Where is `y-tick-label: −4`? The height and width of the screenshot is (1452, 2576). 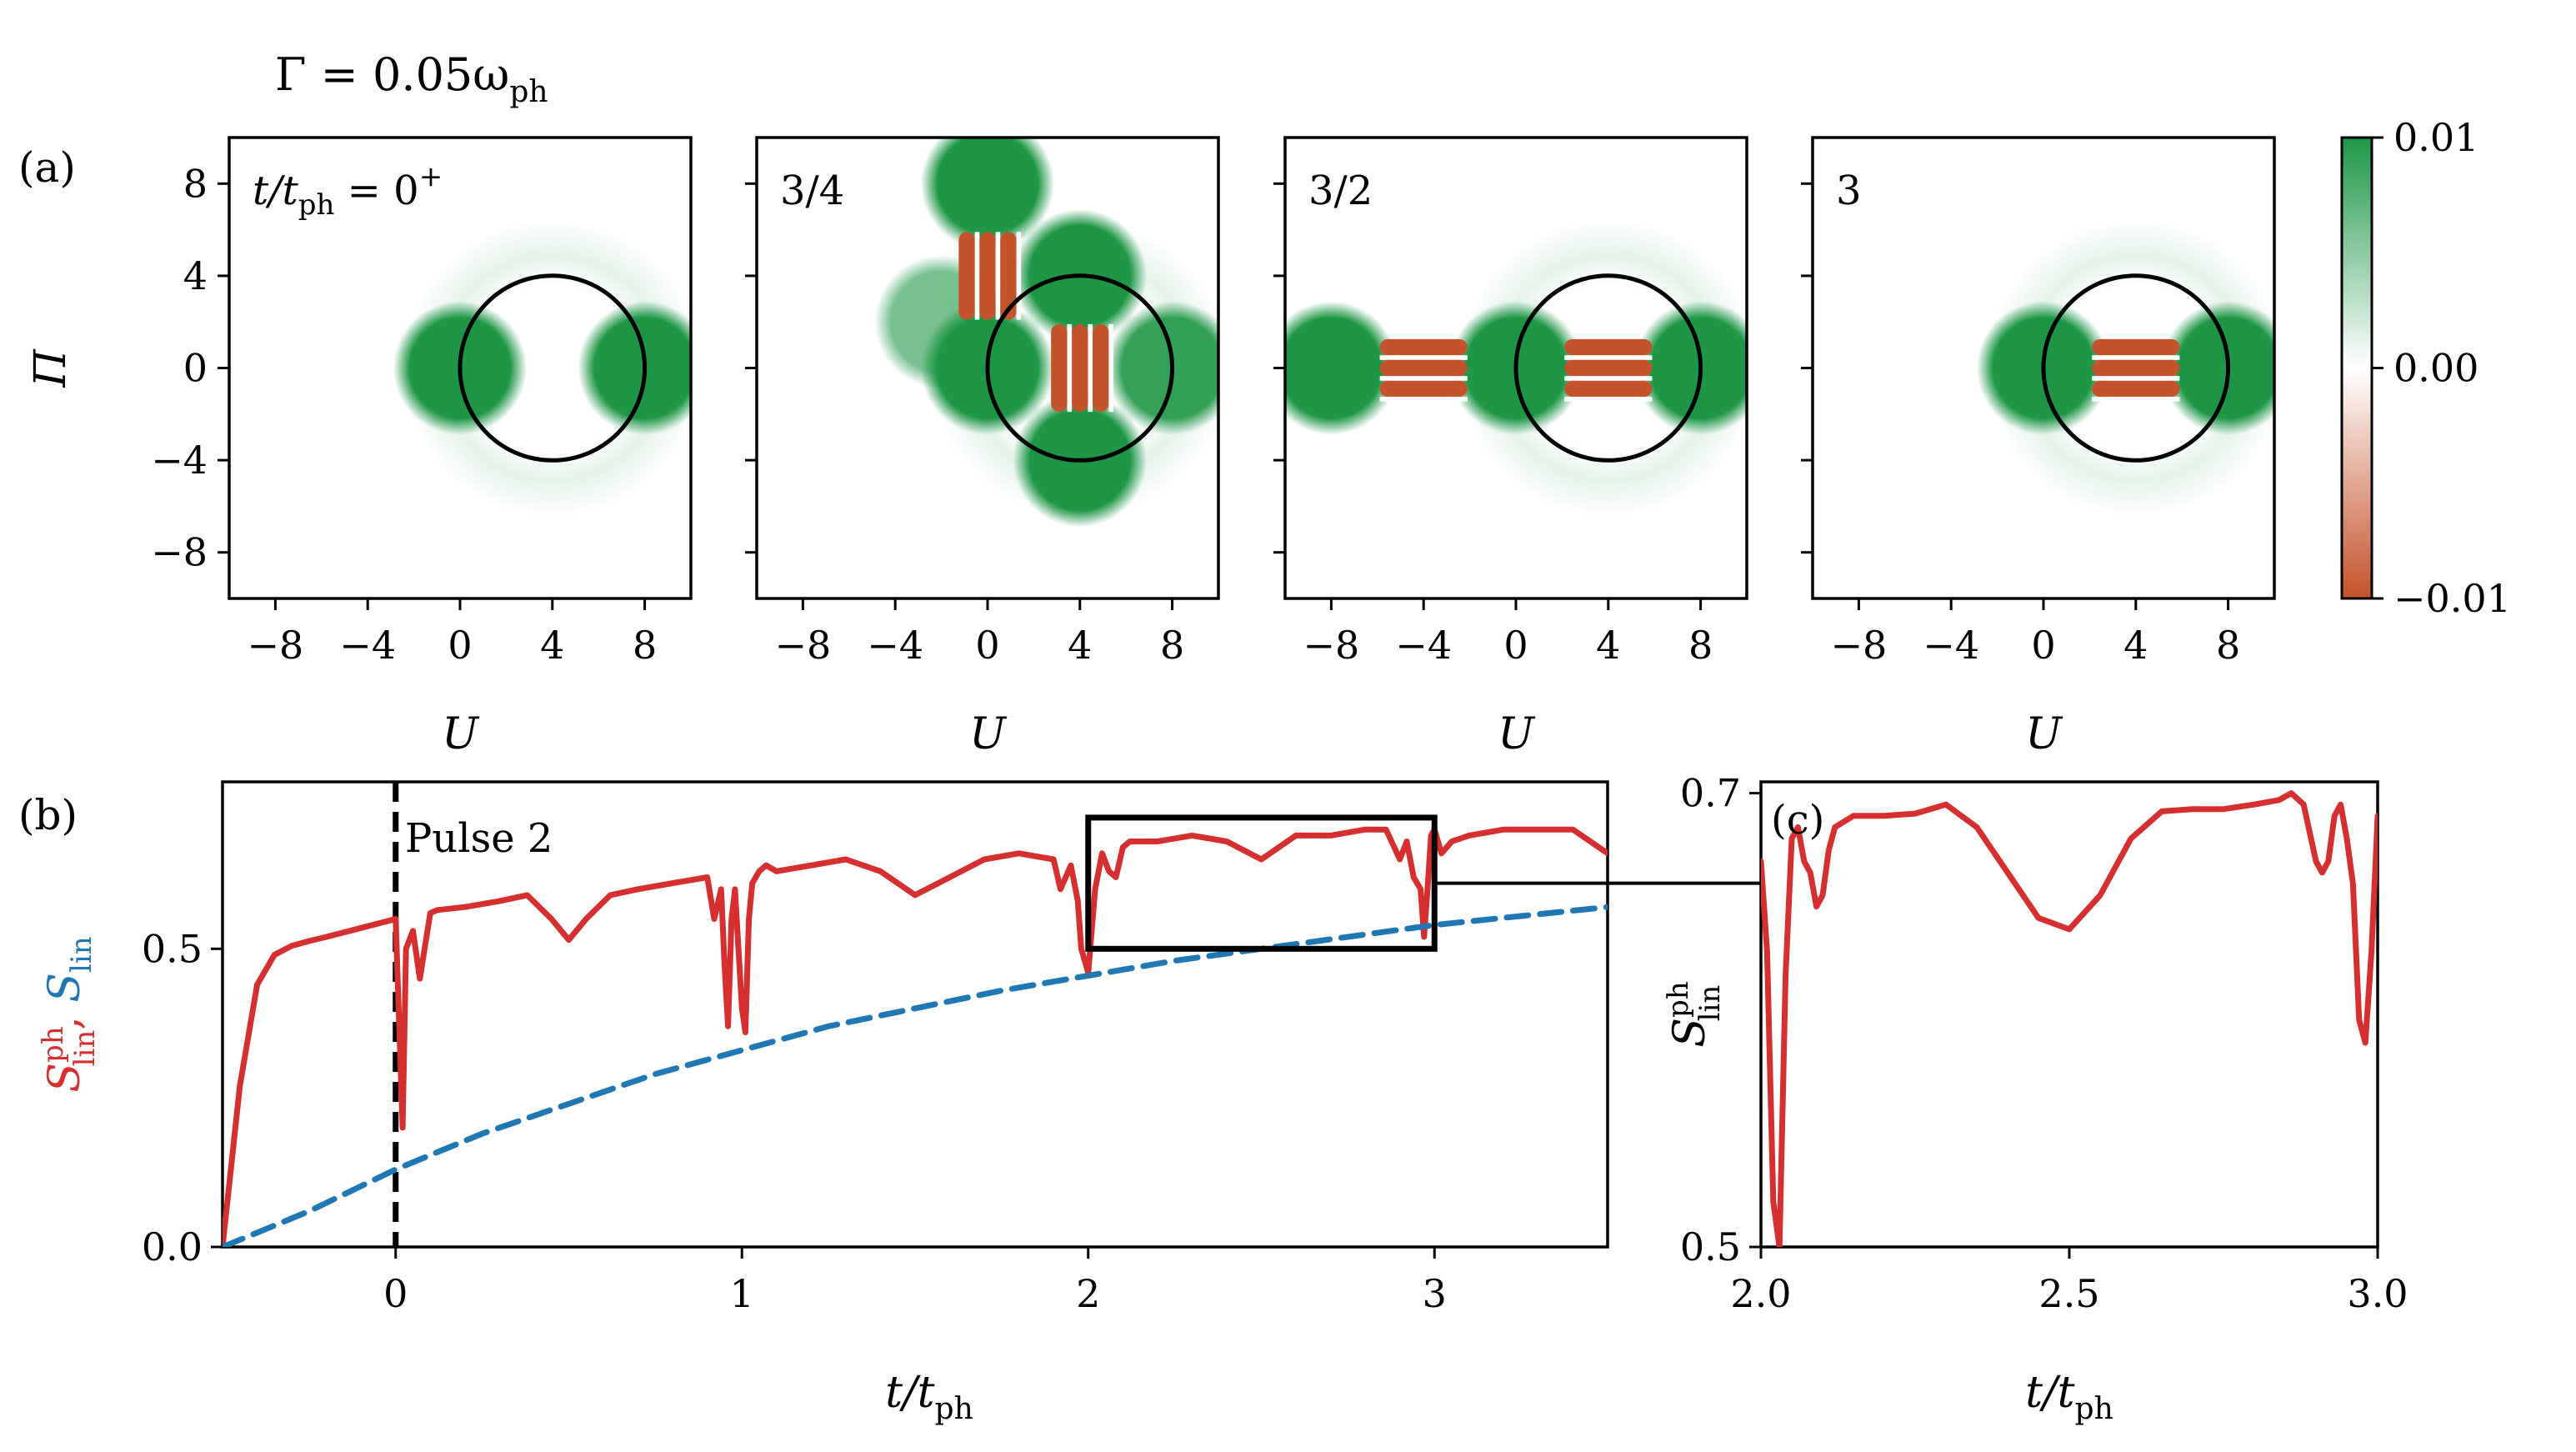
y-tick-label: −4 is located at coordinates (179, 460).